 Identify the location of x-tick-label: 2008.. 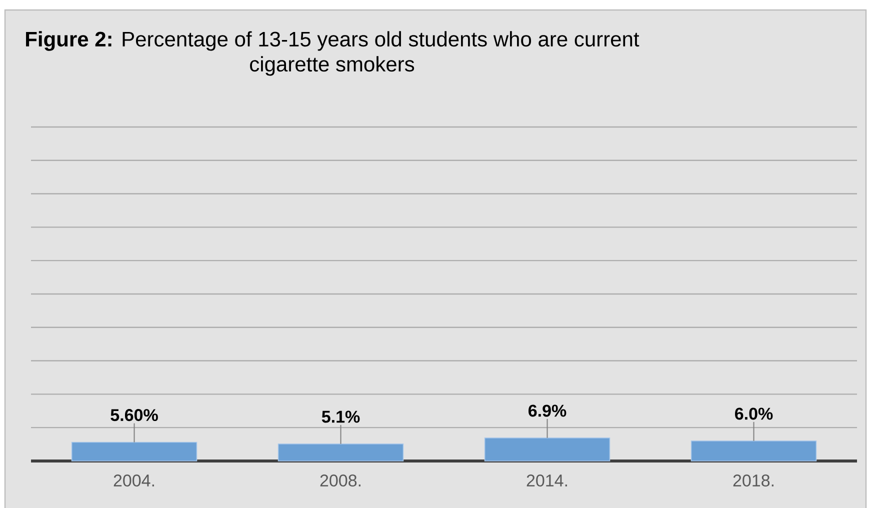
(340, 480).